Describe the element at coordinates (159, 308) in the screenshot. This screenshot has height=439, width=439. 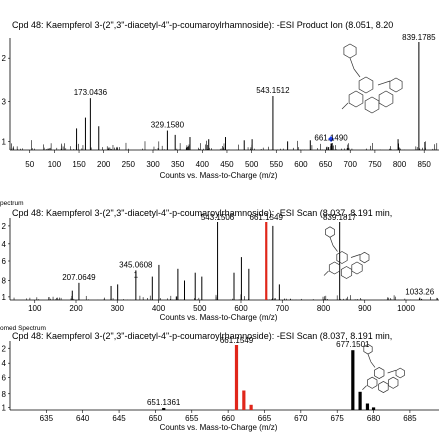
I see `x-tick-label: 400` at that location.